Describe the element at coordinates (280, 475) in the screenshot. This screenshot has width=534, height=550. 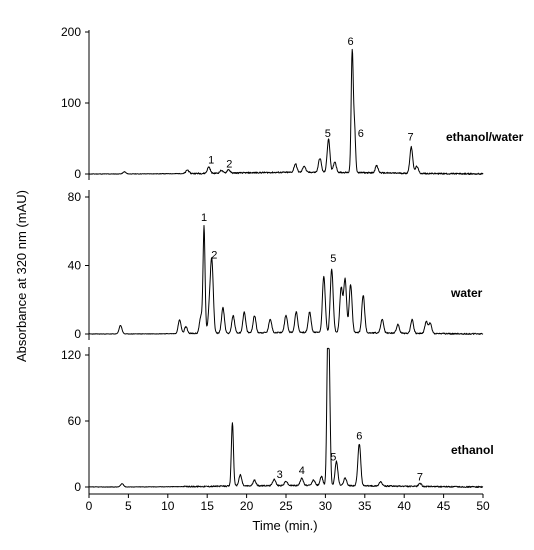
I see `peak-label: 3` at that location.